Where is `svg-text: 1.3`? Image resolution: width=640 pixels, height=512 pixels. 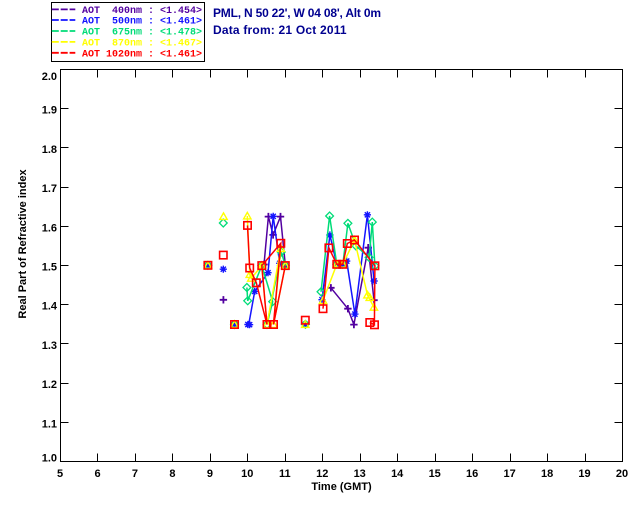
svg-text: 1.3 is located at coordinates (49, 346).